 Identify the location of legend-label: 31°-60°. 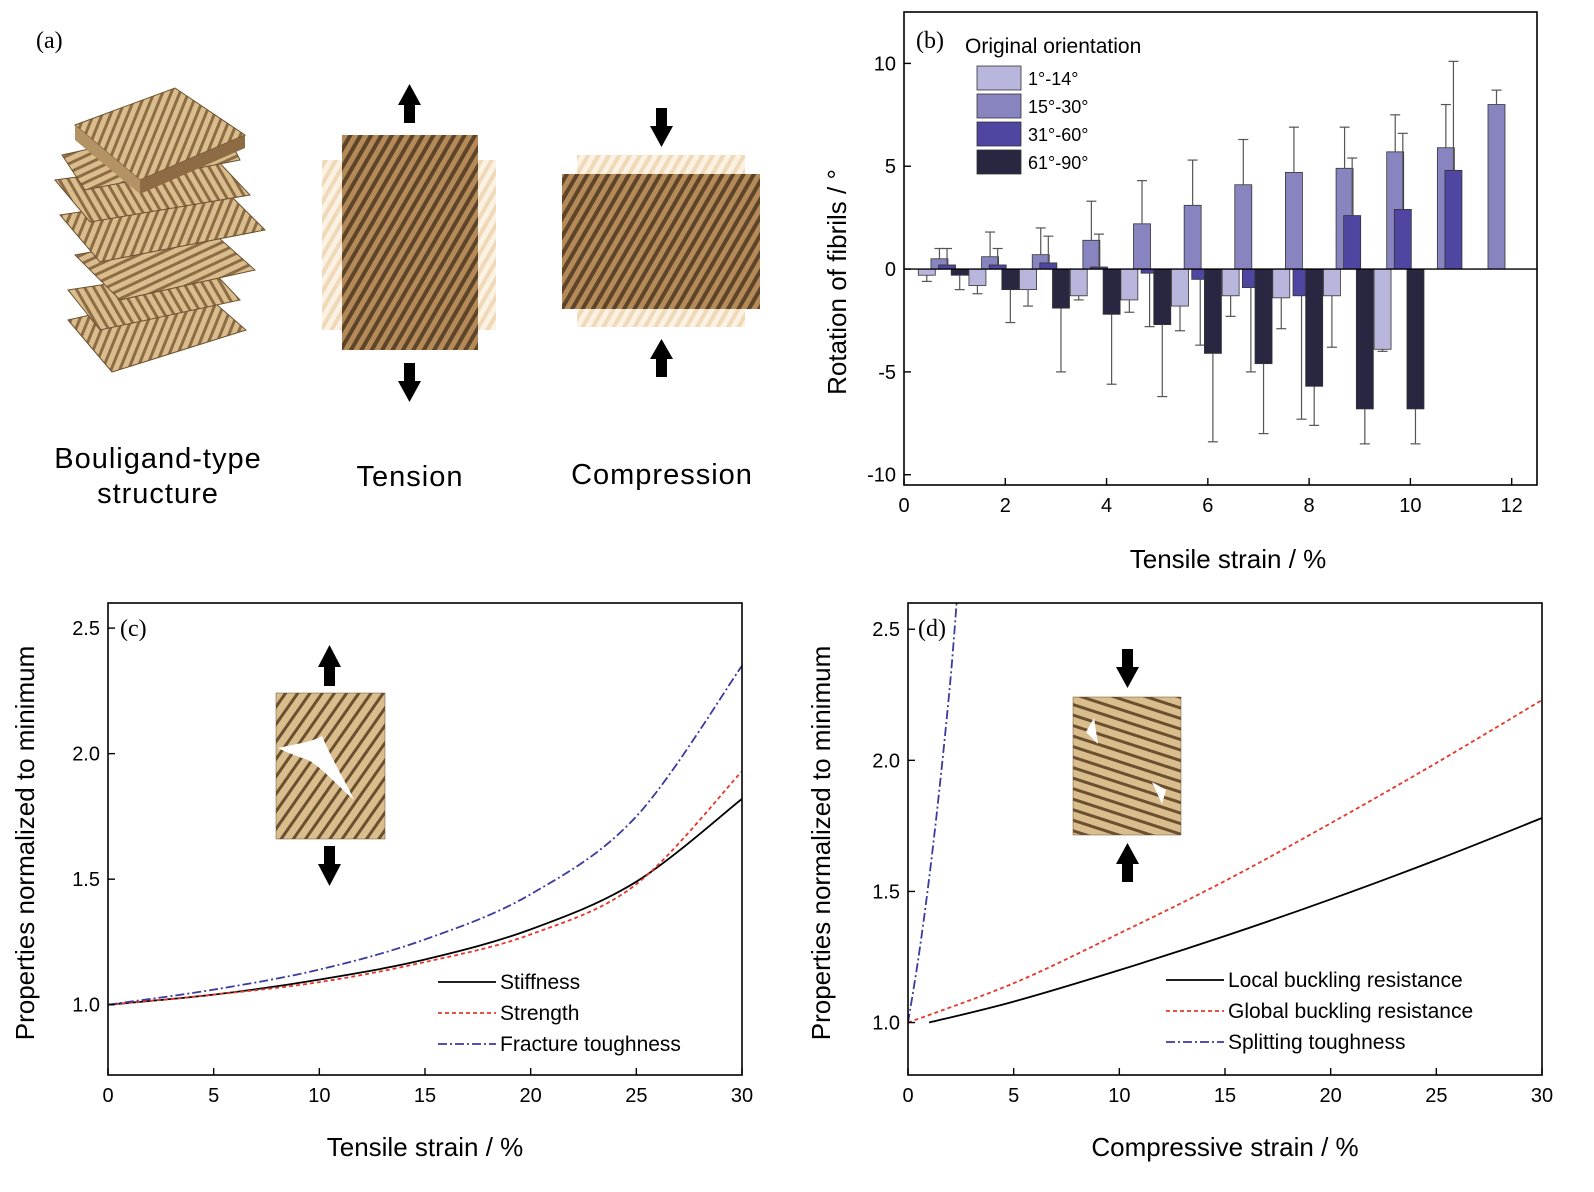
(1058, 135).